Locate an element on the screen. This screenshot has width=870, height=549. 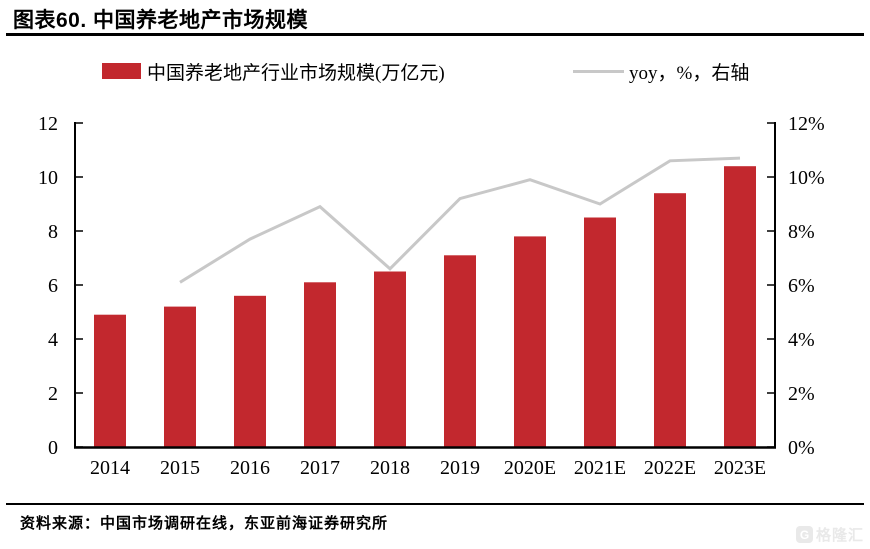
x-label-2014: 2014 is located at coordinates (110, 468).